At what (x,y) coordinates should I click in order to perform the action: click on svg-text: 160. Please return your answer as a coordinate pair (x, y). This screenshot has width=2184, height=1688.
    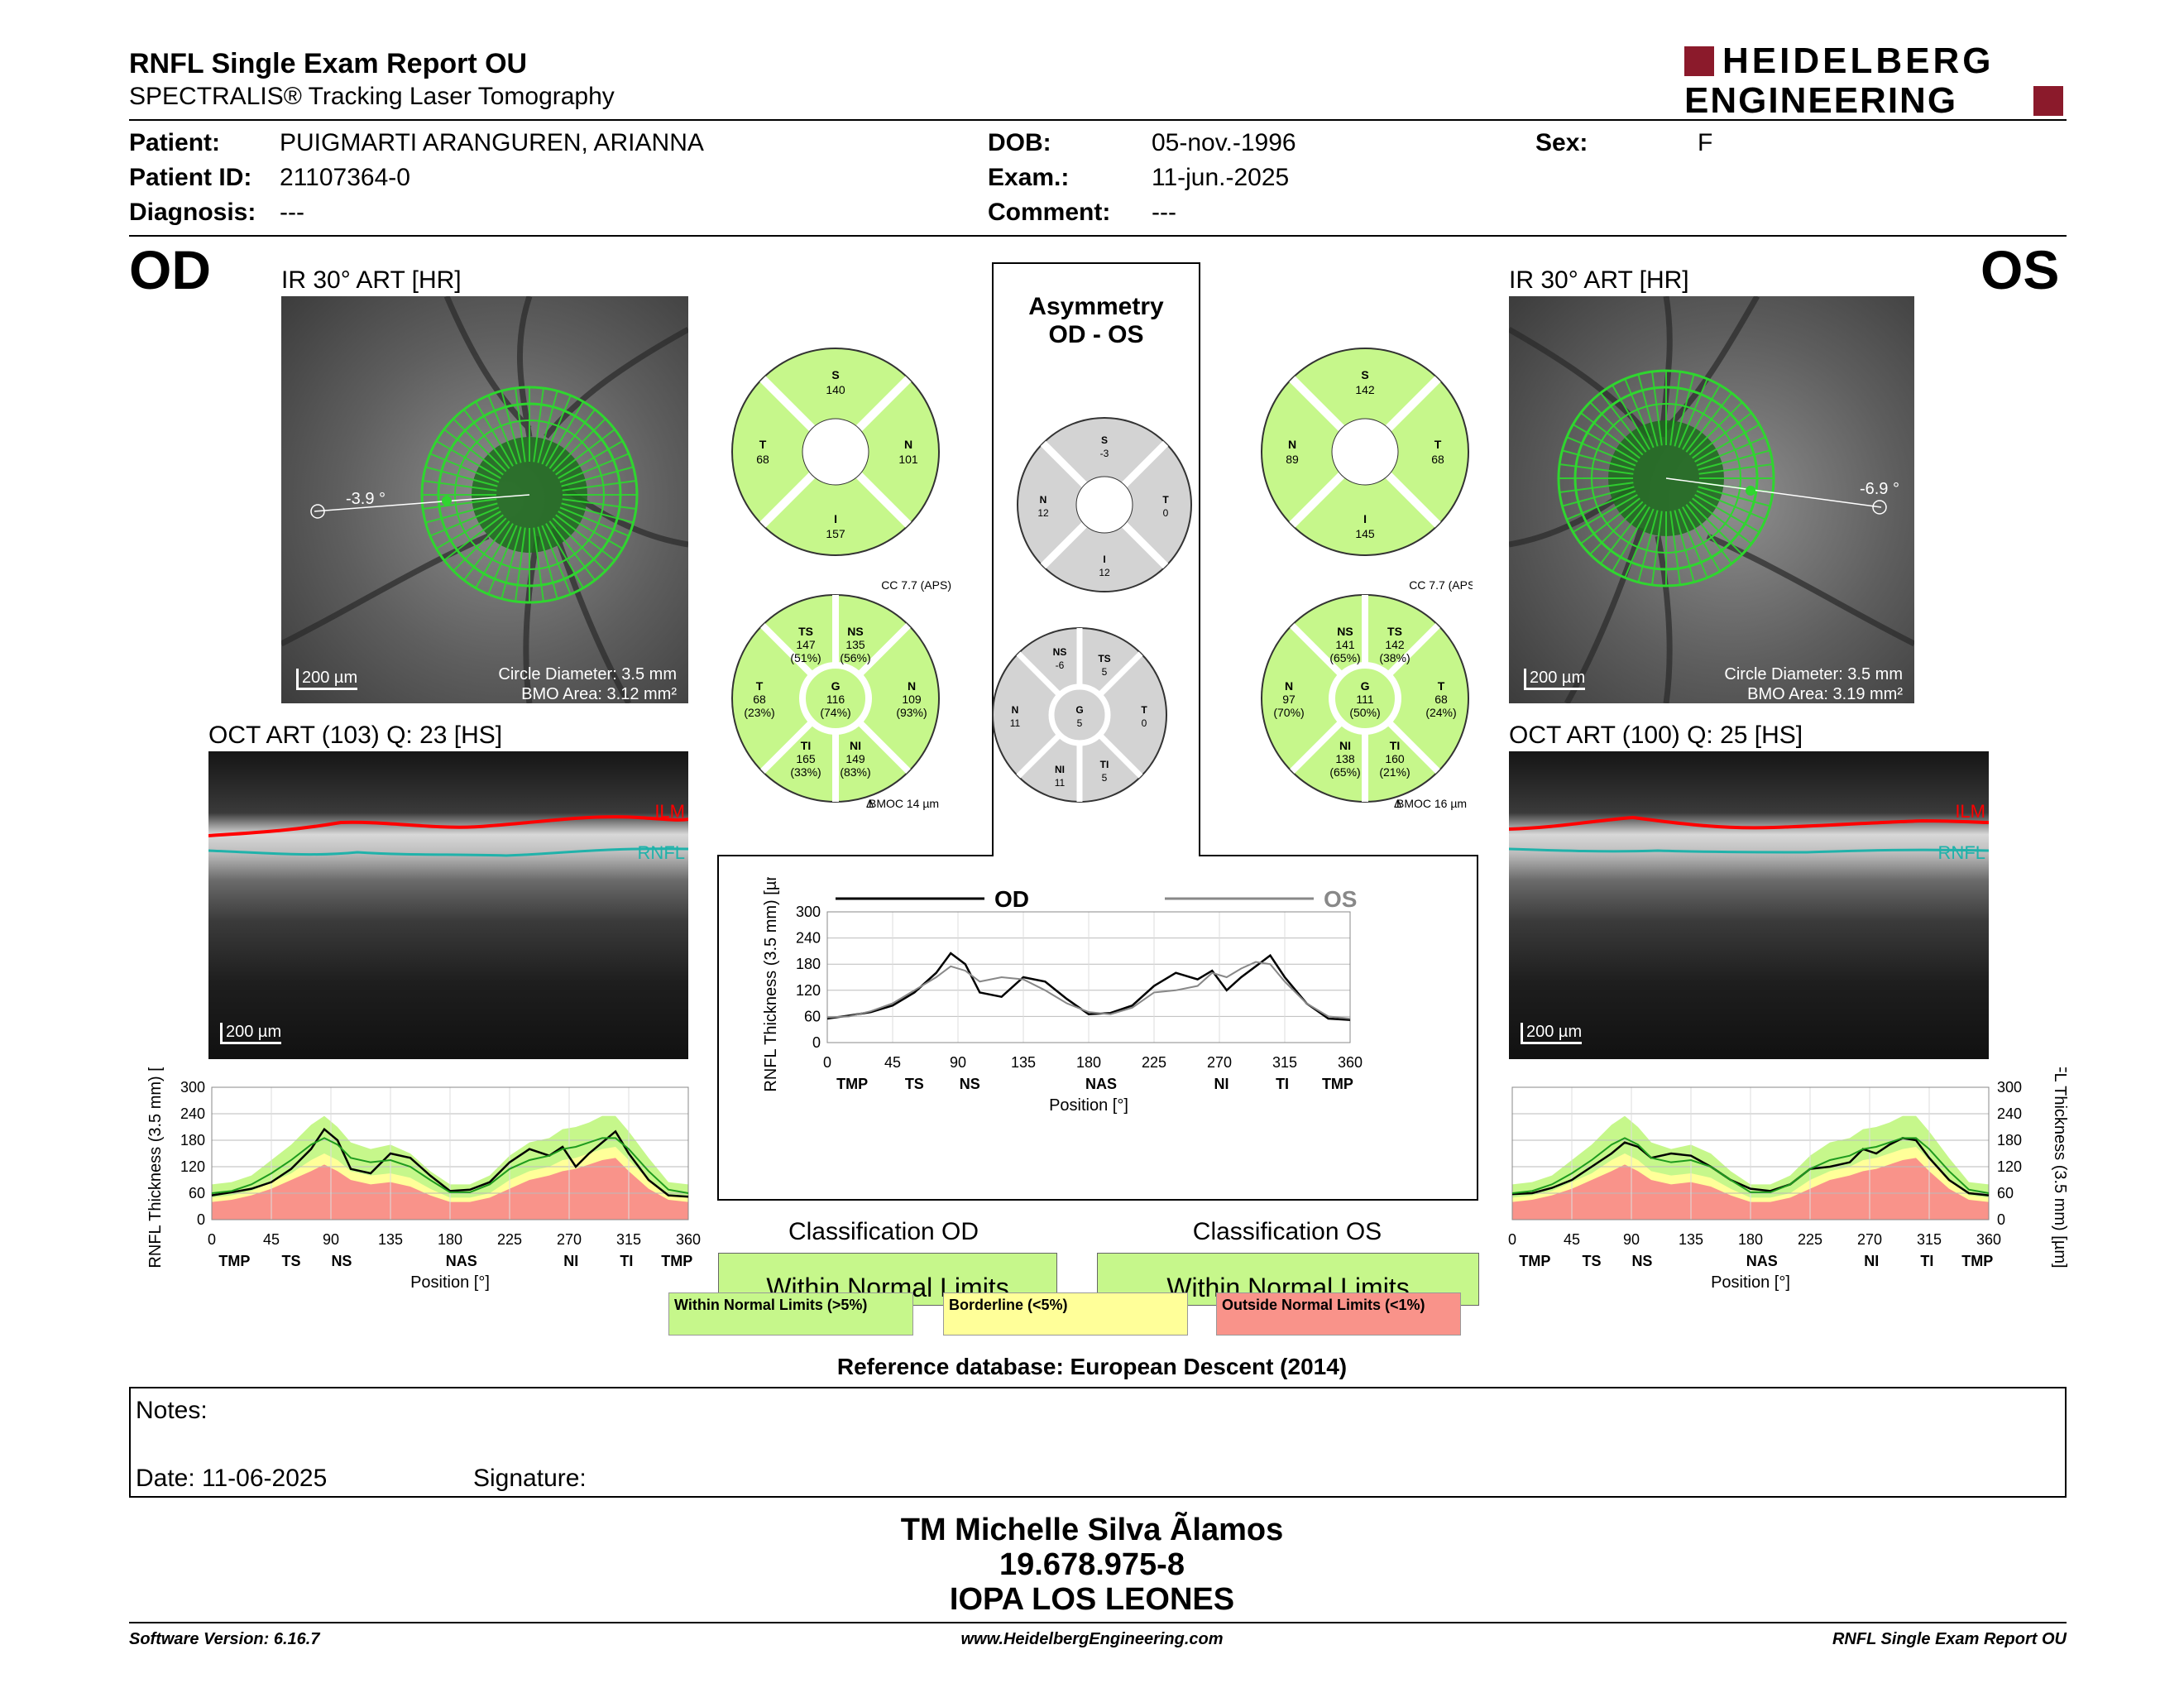
    Looking at the image, I should click on (1395, 758).